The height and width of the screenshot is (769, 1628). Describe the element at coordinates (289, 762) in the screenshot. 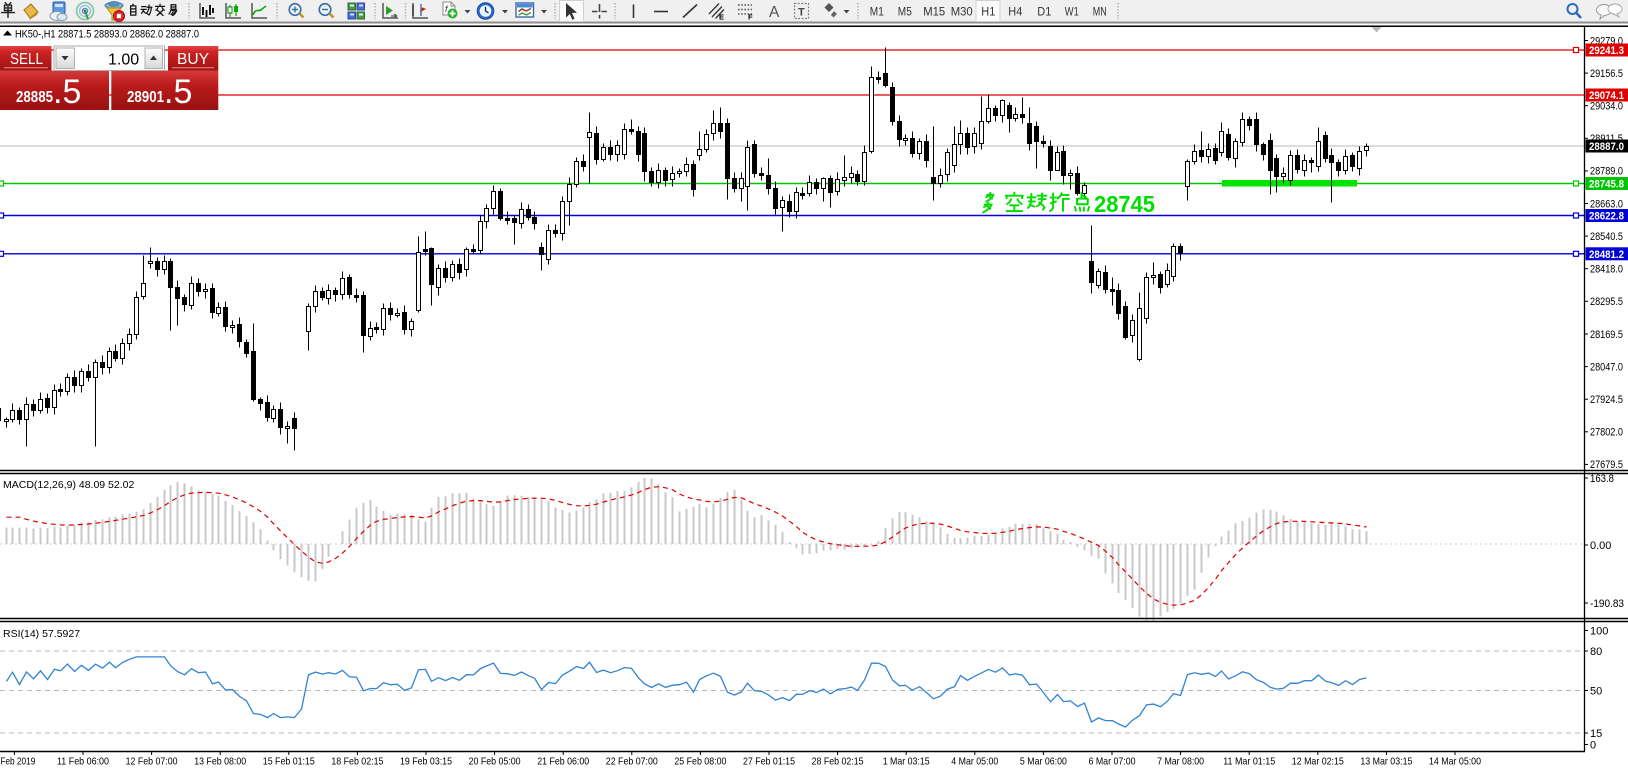

I see `svg-text: 15 Feb 01:15` at that location.